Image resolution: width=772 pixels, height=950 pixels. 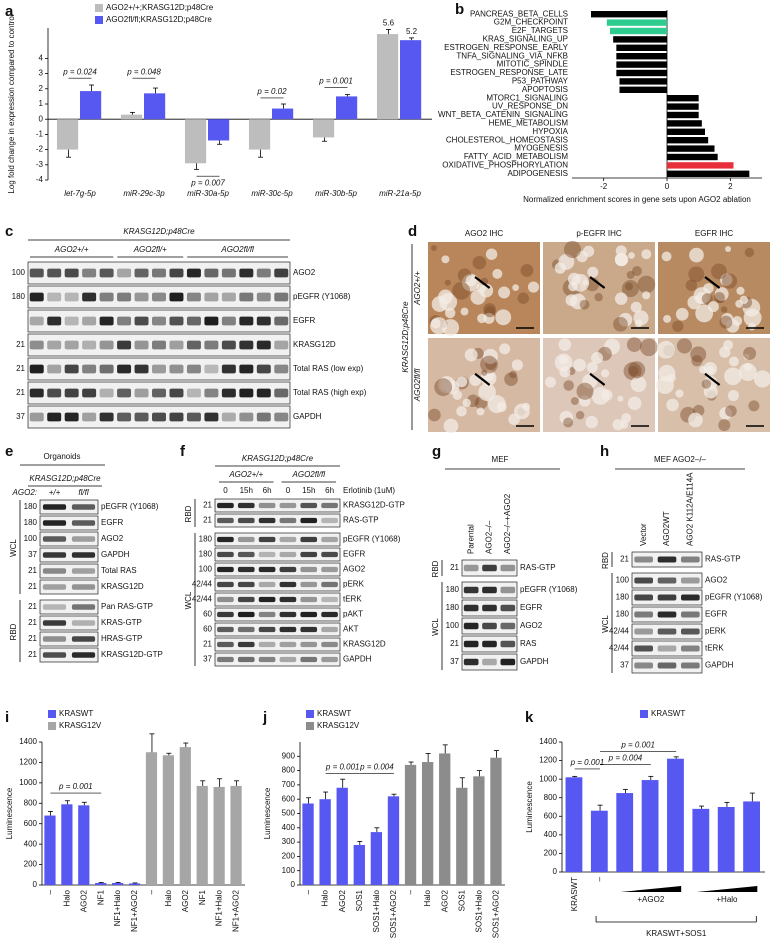 I want to click on y-tick-label: 600, so click(x=289, y=798).